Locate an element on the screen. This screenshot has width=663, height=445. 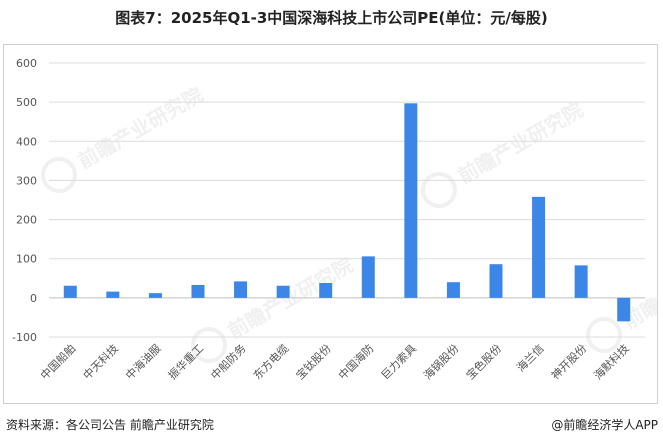
x-tick-label: 中海油服 is located at coordinates (143, 361).